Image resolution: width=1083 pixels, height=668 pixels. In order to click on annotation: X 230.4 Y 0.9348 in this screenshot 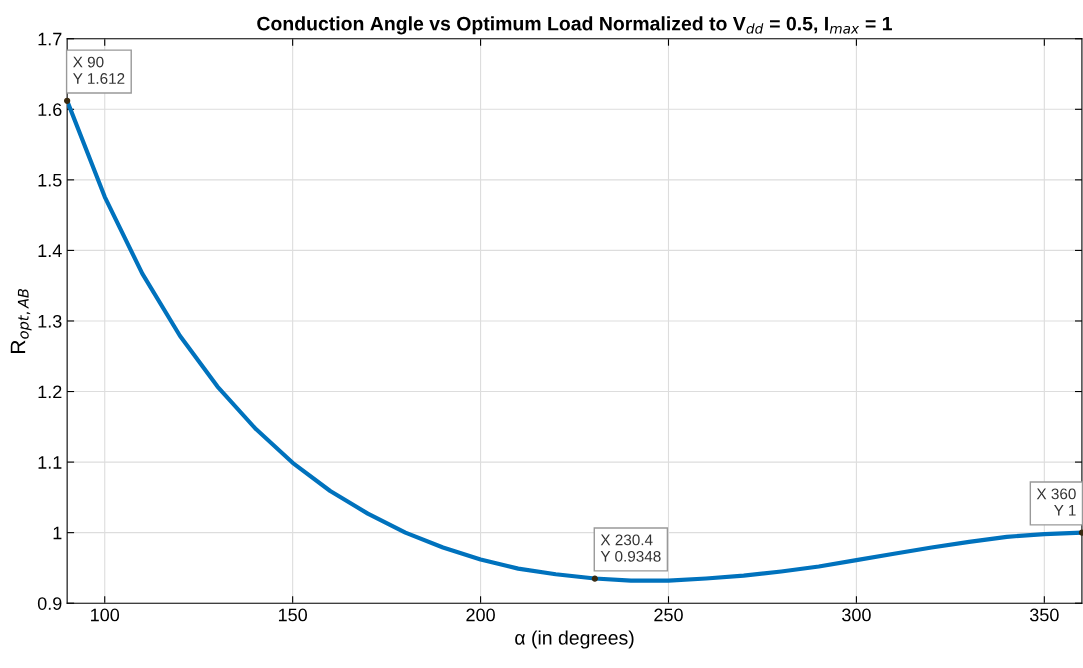, I will do `click(630, 548)`.